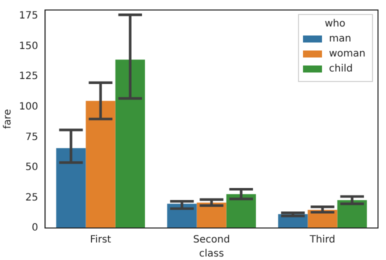 This screenshot has height=260, width=386. Describe the element at coordinates (211, 254) in the screenshot. I see `x-axis-title: class` at that location.